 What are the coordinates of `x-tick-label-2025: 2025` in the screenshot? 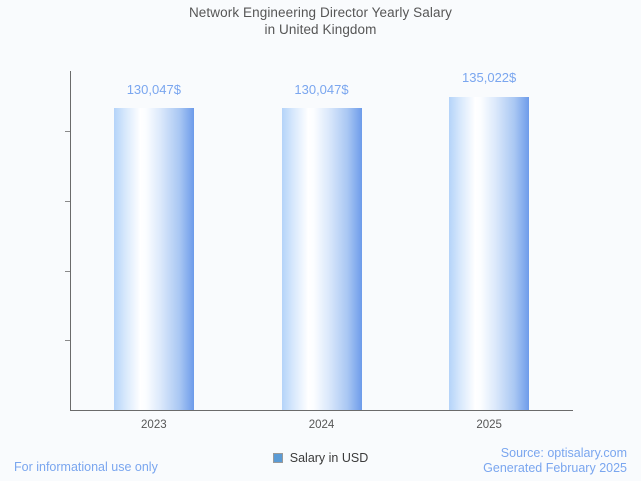 It's located at (489, 425).